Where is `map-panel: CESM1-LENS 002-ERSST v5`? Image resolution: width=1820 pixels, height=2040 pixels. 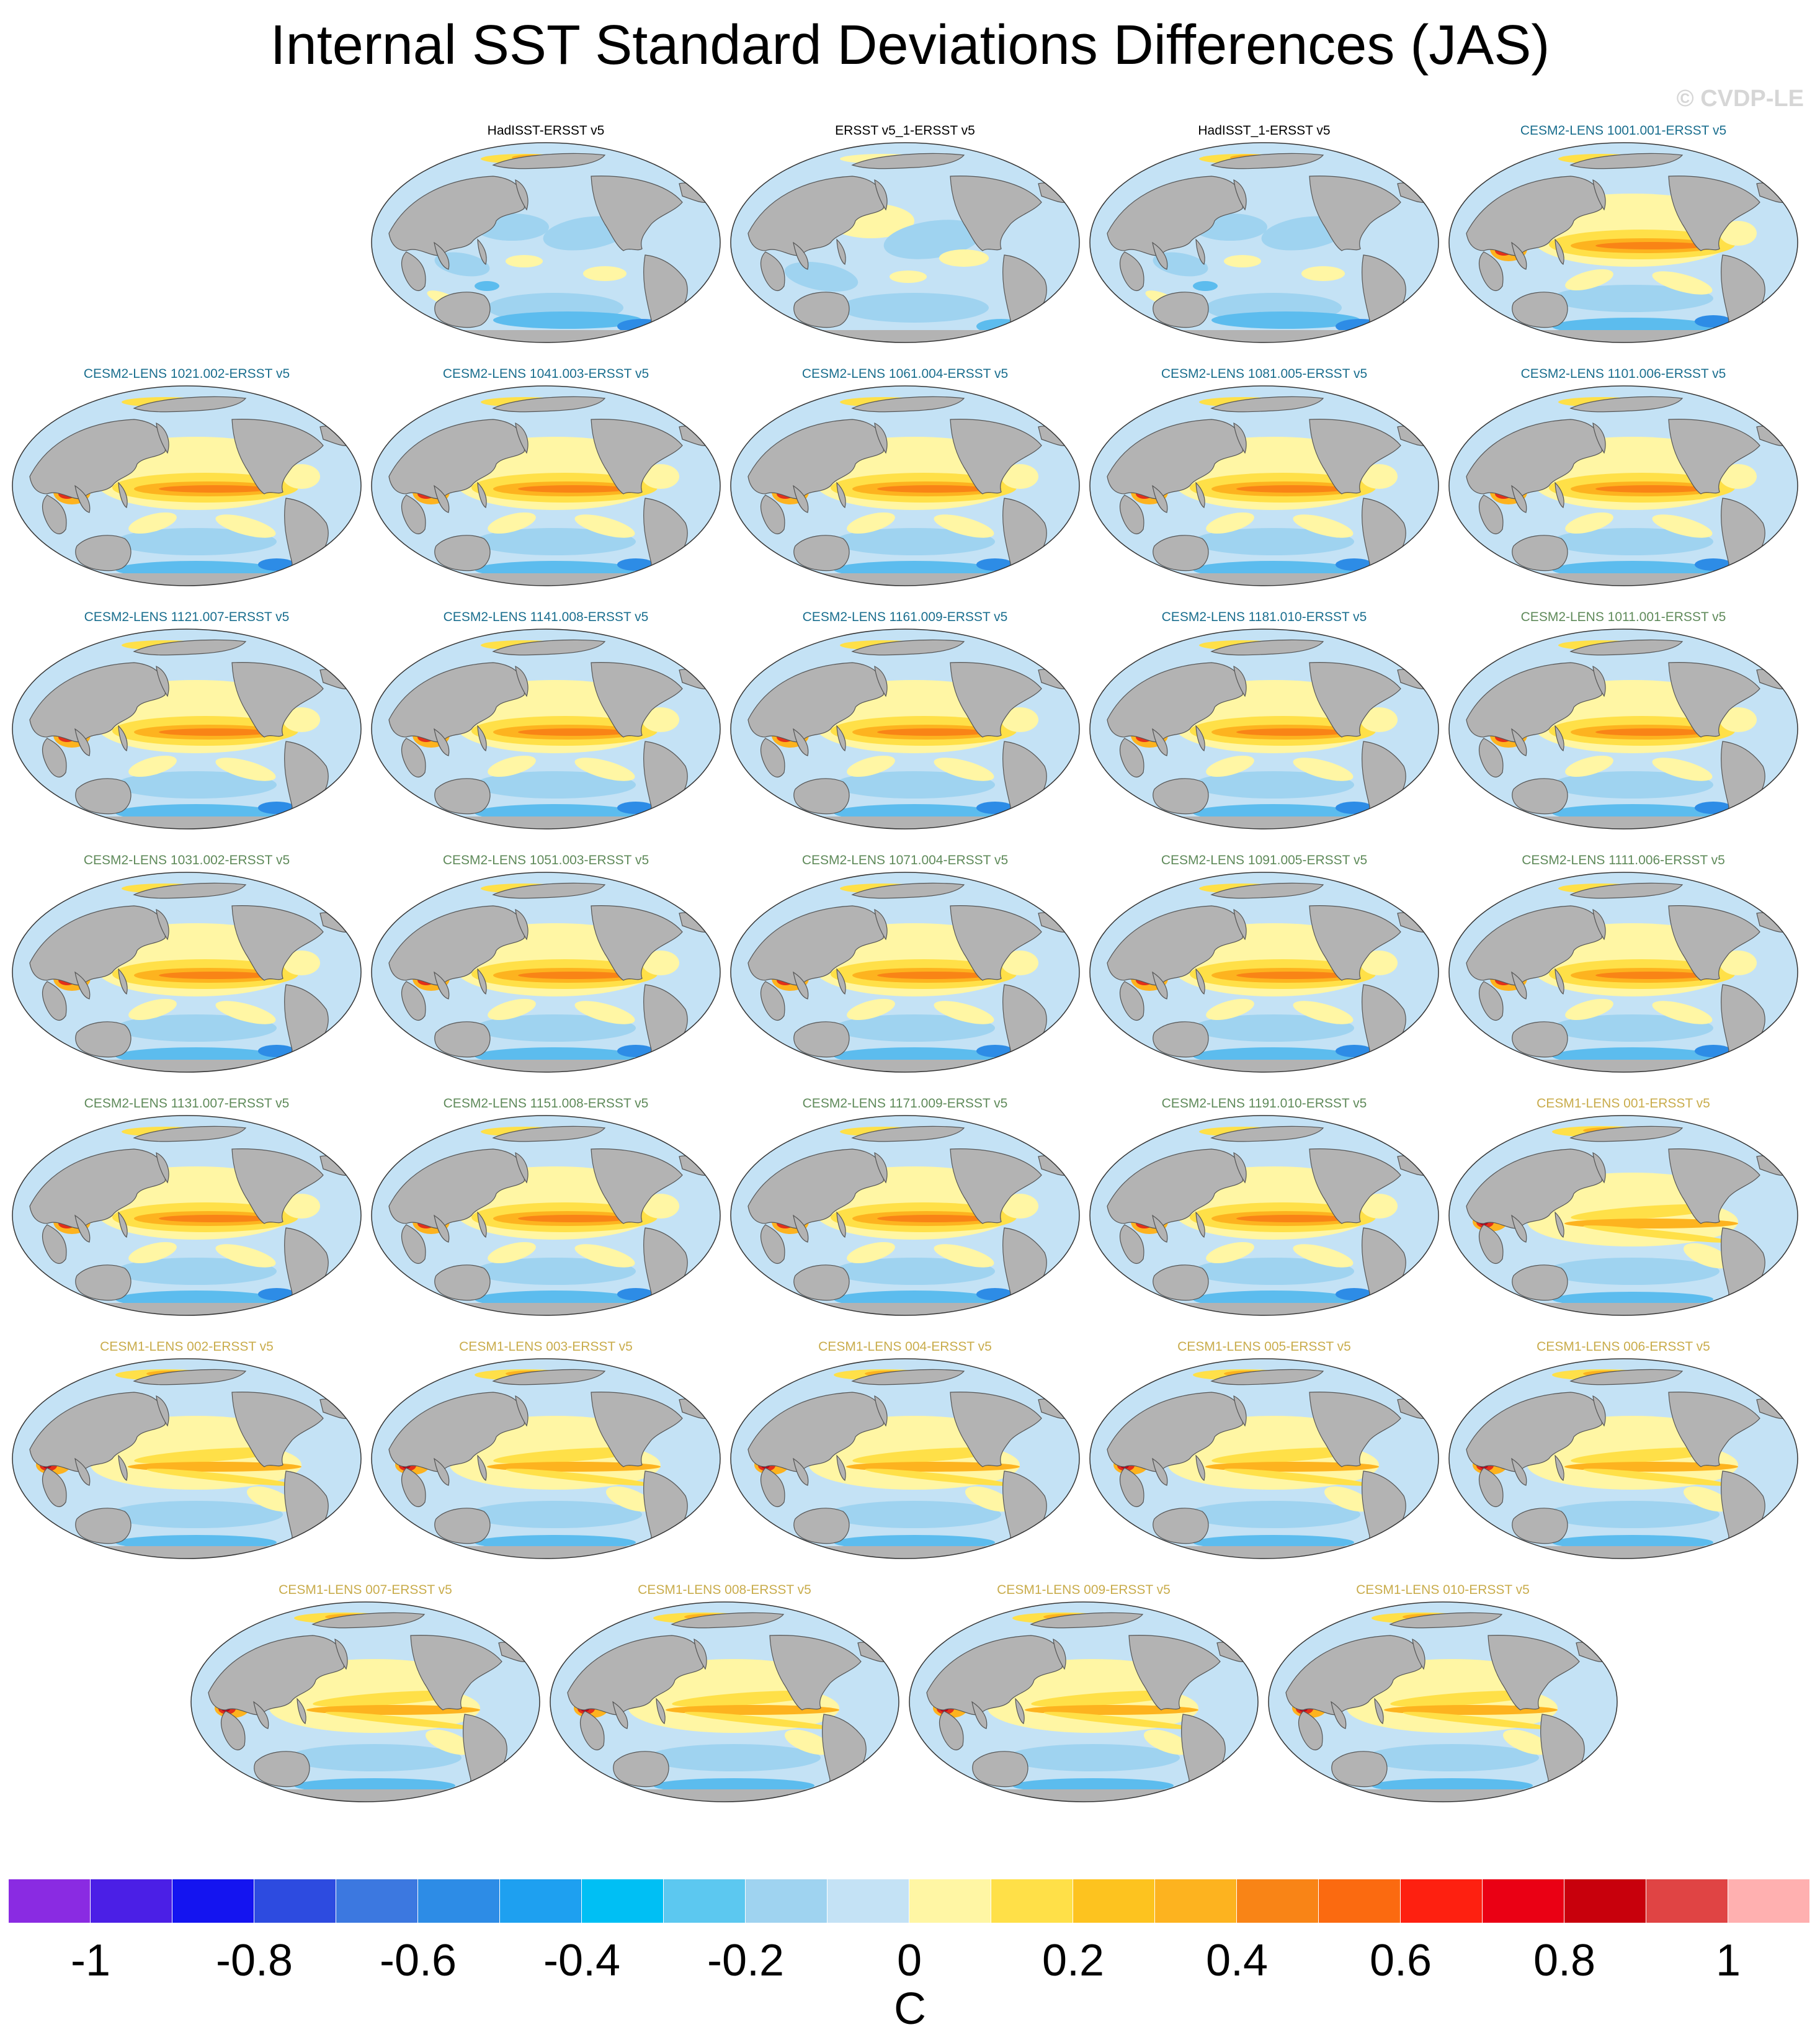 map-panel: CESM1-LENS 002-ERSST v5 is located at coordinates (187, 1462).